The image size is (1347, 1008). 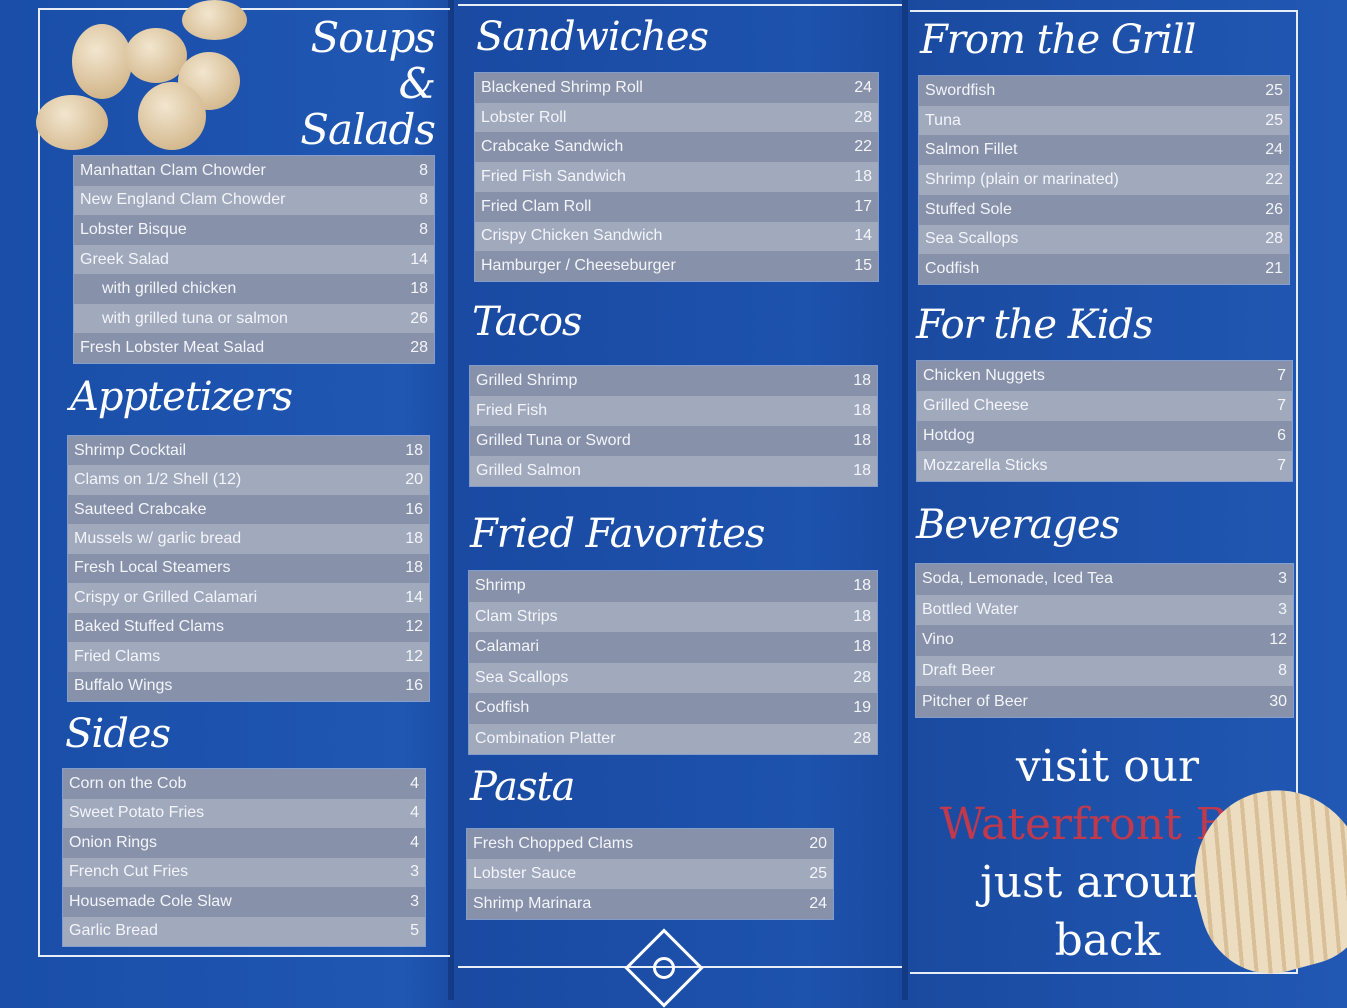 What do you see at coordinates (1104, 579) in the screenshot?
I see `menu-item: Soda, Lemonade, Iced Tea 3` at bounding box center [1104, 579].